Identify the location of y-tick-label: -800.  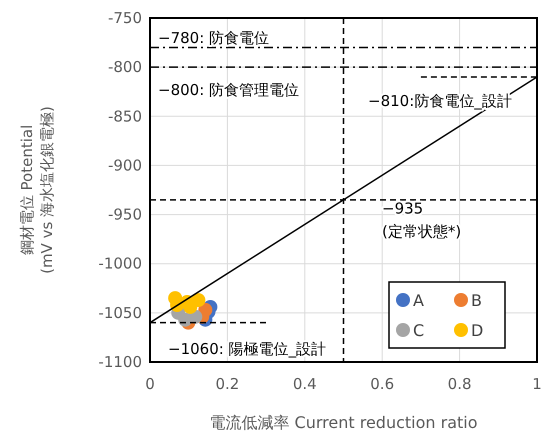
(125, 67).